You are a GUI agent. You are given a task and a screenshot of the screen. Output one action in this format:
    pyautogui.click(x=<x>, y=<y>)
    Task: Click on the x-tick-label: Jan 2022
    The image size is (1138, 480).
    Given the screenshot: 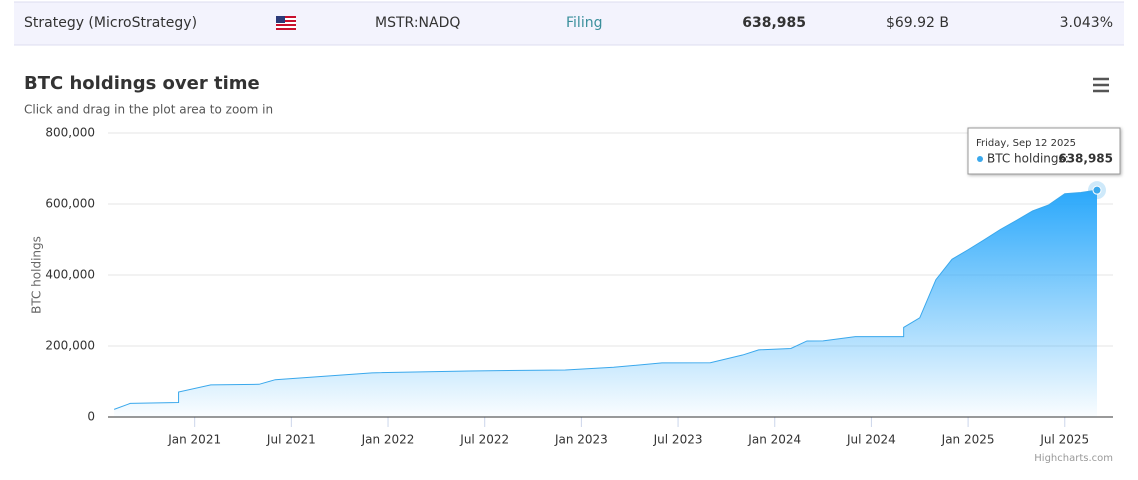 What is the action you would take?
    pyautogui.click(x=388, y=440)
    